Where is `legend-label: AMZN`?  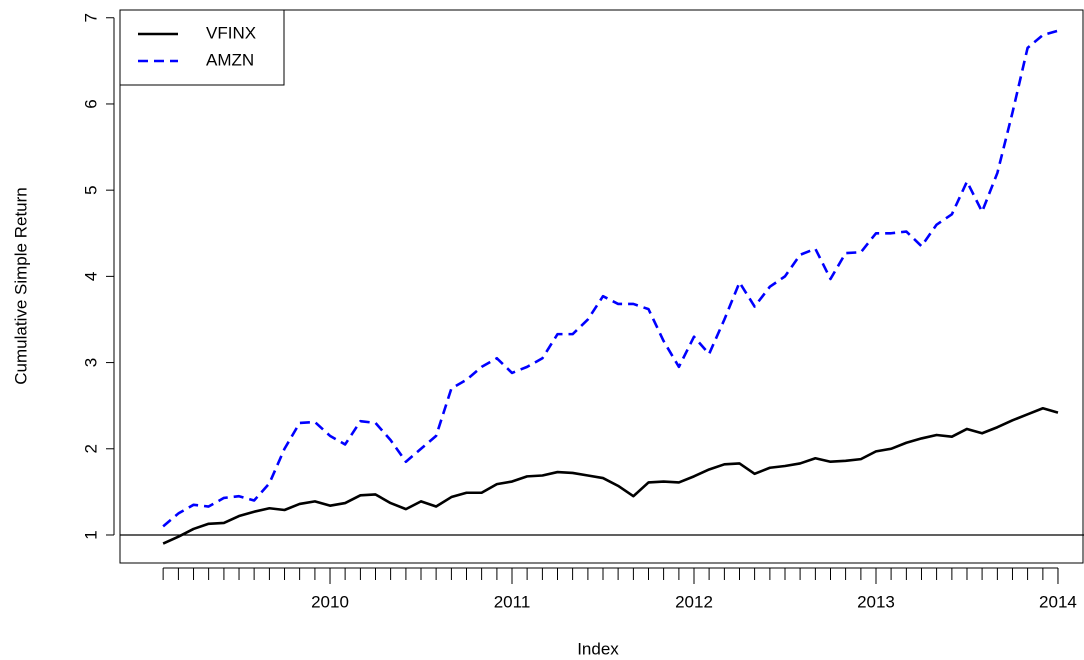
legend-label: AMZN is located at coordinates (230, 59).